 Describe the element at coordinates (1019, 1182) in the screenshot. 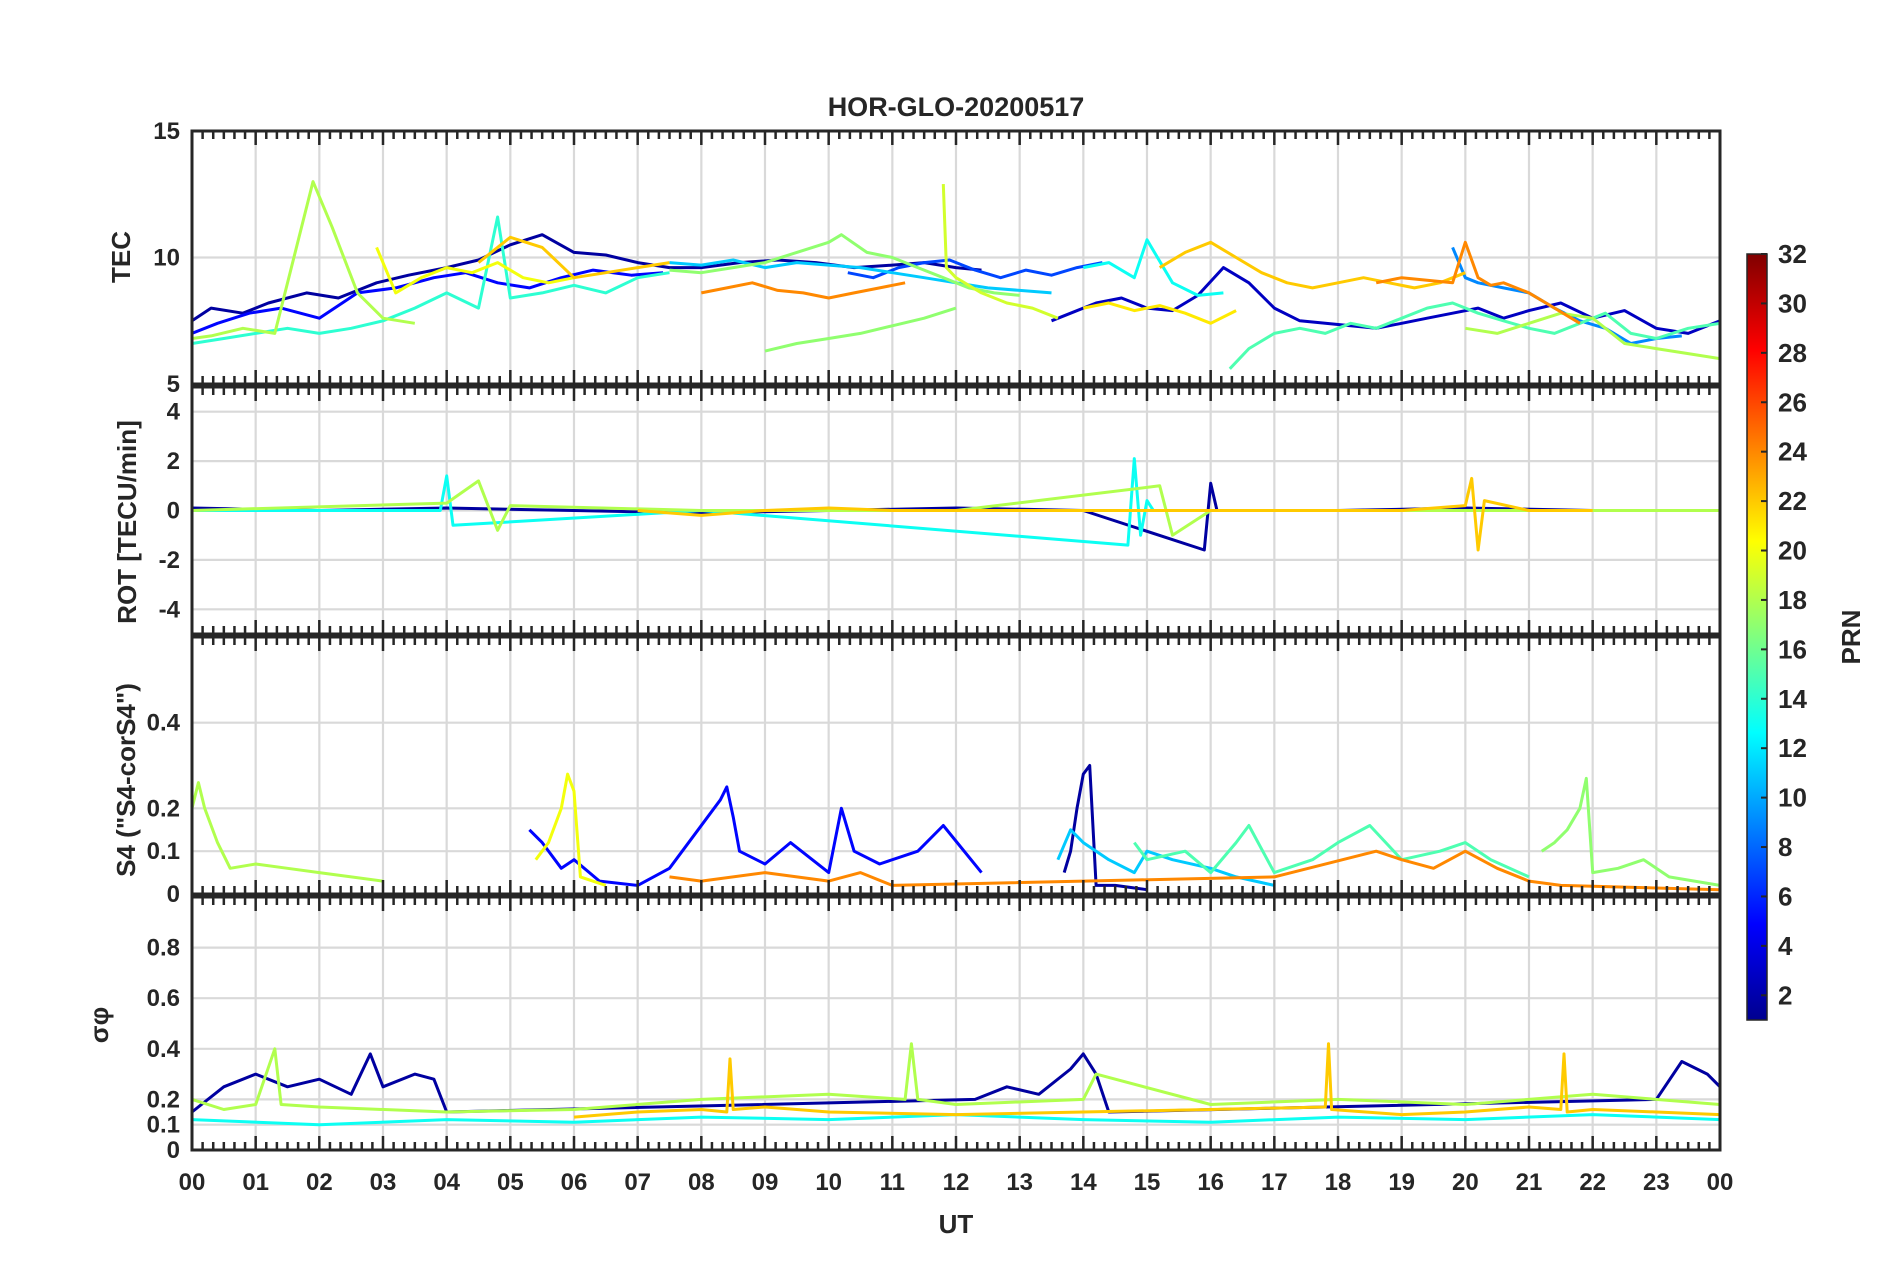

I see `x-tick-label: 13` at that location.